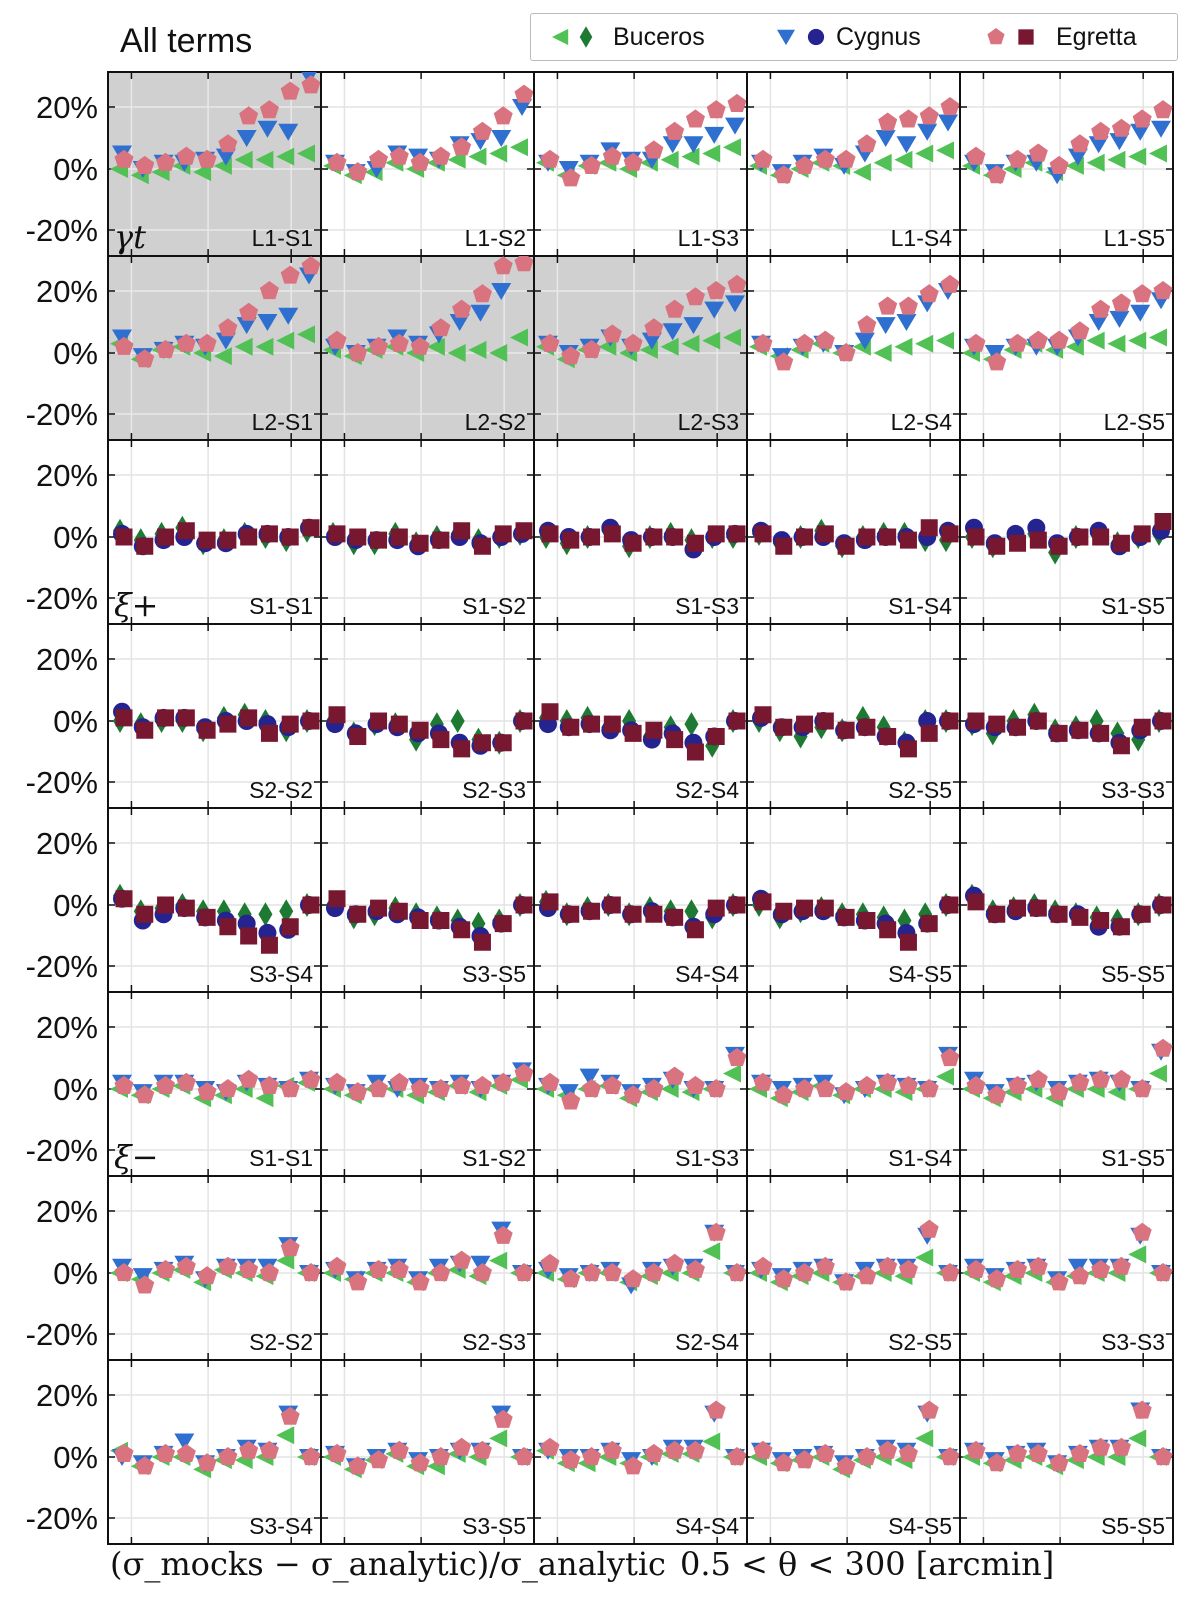 The image size is (1200, 1600). Describe the element at coordinates (1066, 1452) in the screenshot. I see `panel-frame` at that location.